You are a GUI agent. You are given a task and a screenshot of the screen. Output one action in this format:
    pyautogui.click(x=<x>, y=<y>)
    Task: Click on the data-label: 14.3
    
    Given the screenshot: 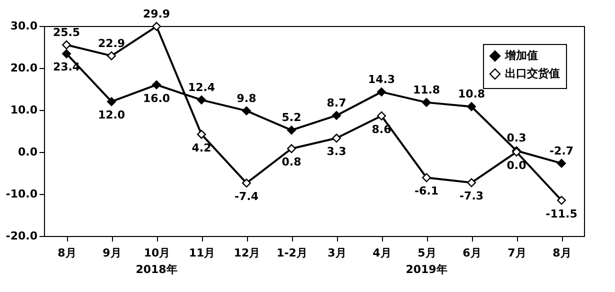 What is the action you would take?
    pyautogui.click(x=382, y=79)
    